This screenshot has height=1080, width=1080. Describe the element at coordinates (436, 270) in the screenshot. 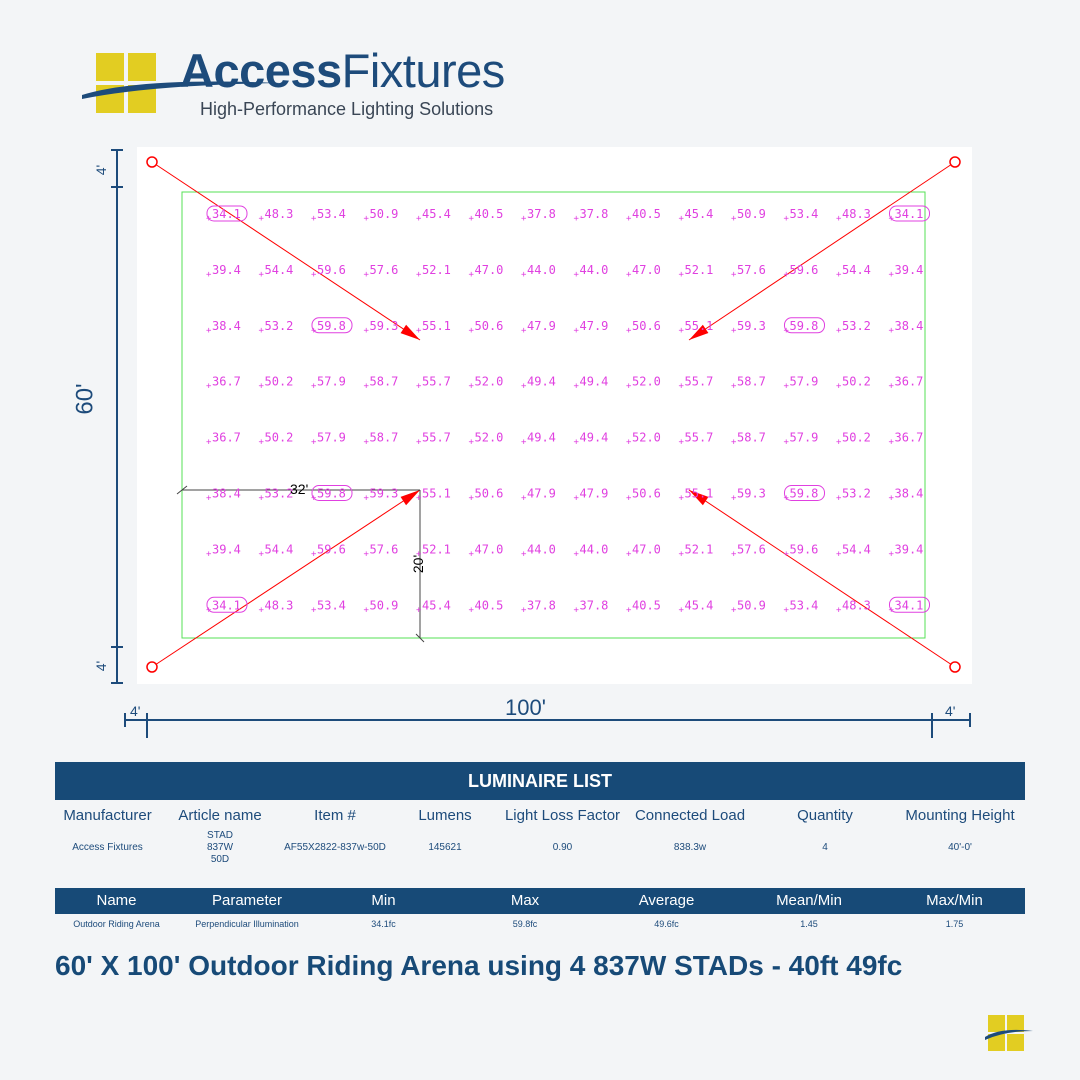

I see `grid-value: 52.1` at that location.